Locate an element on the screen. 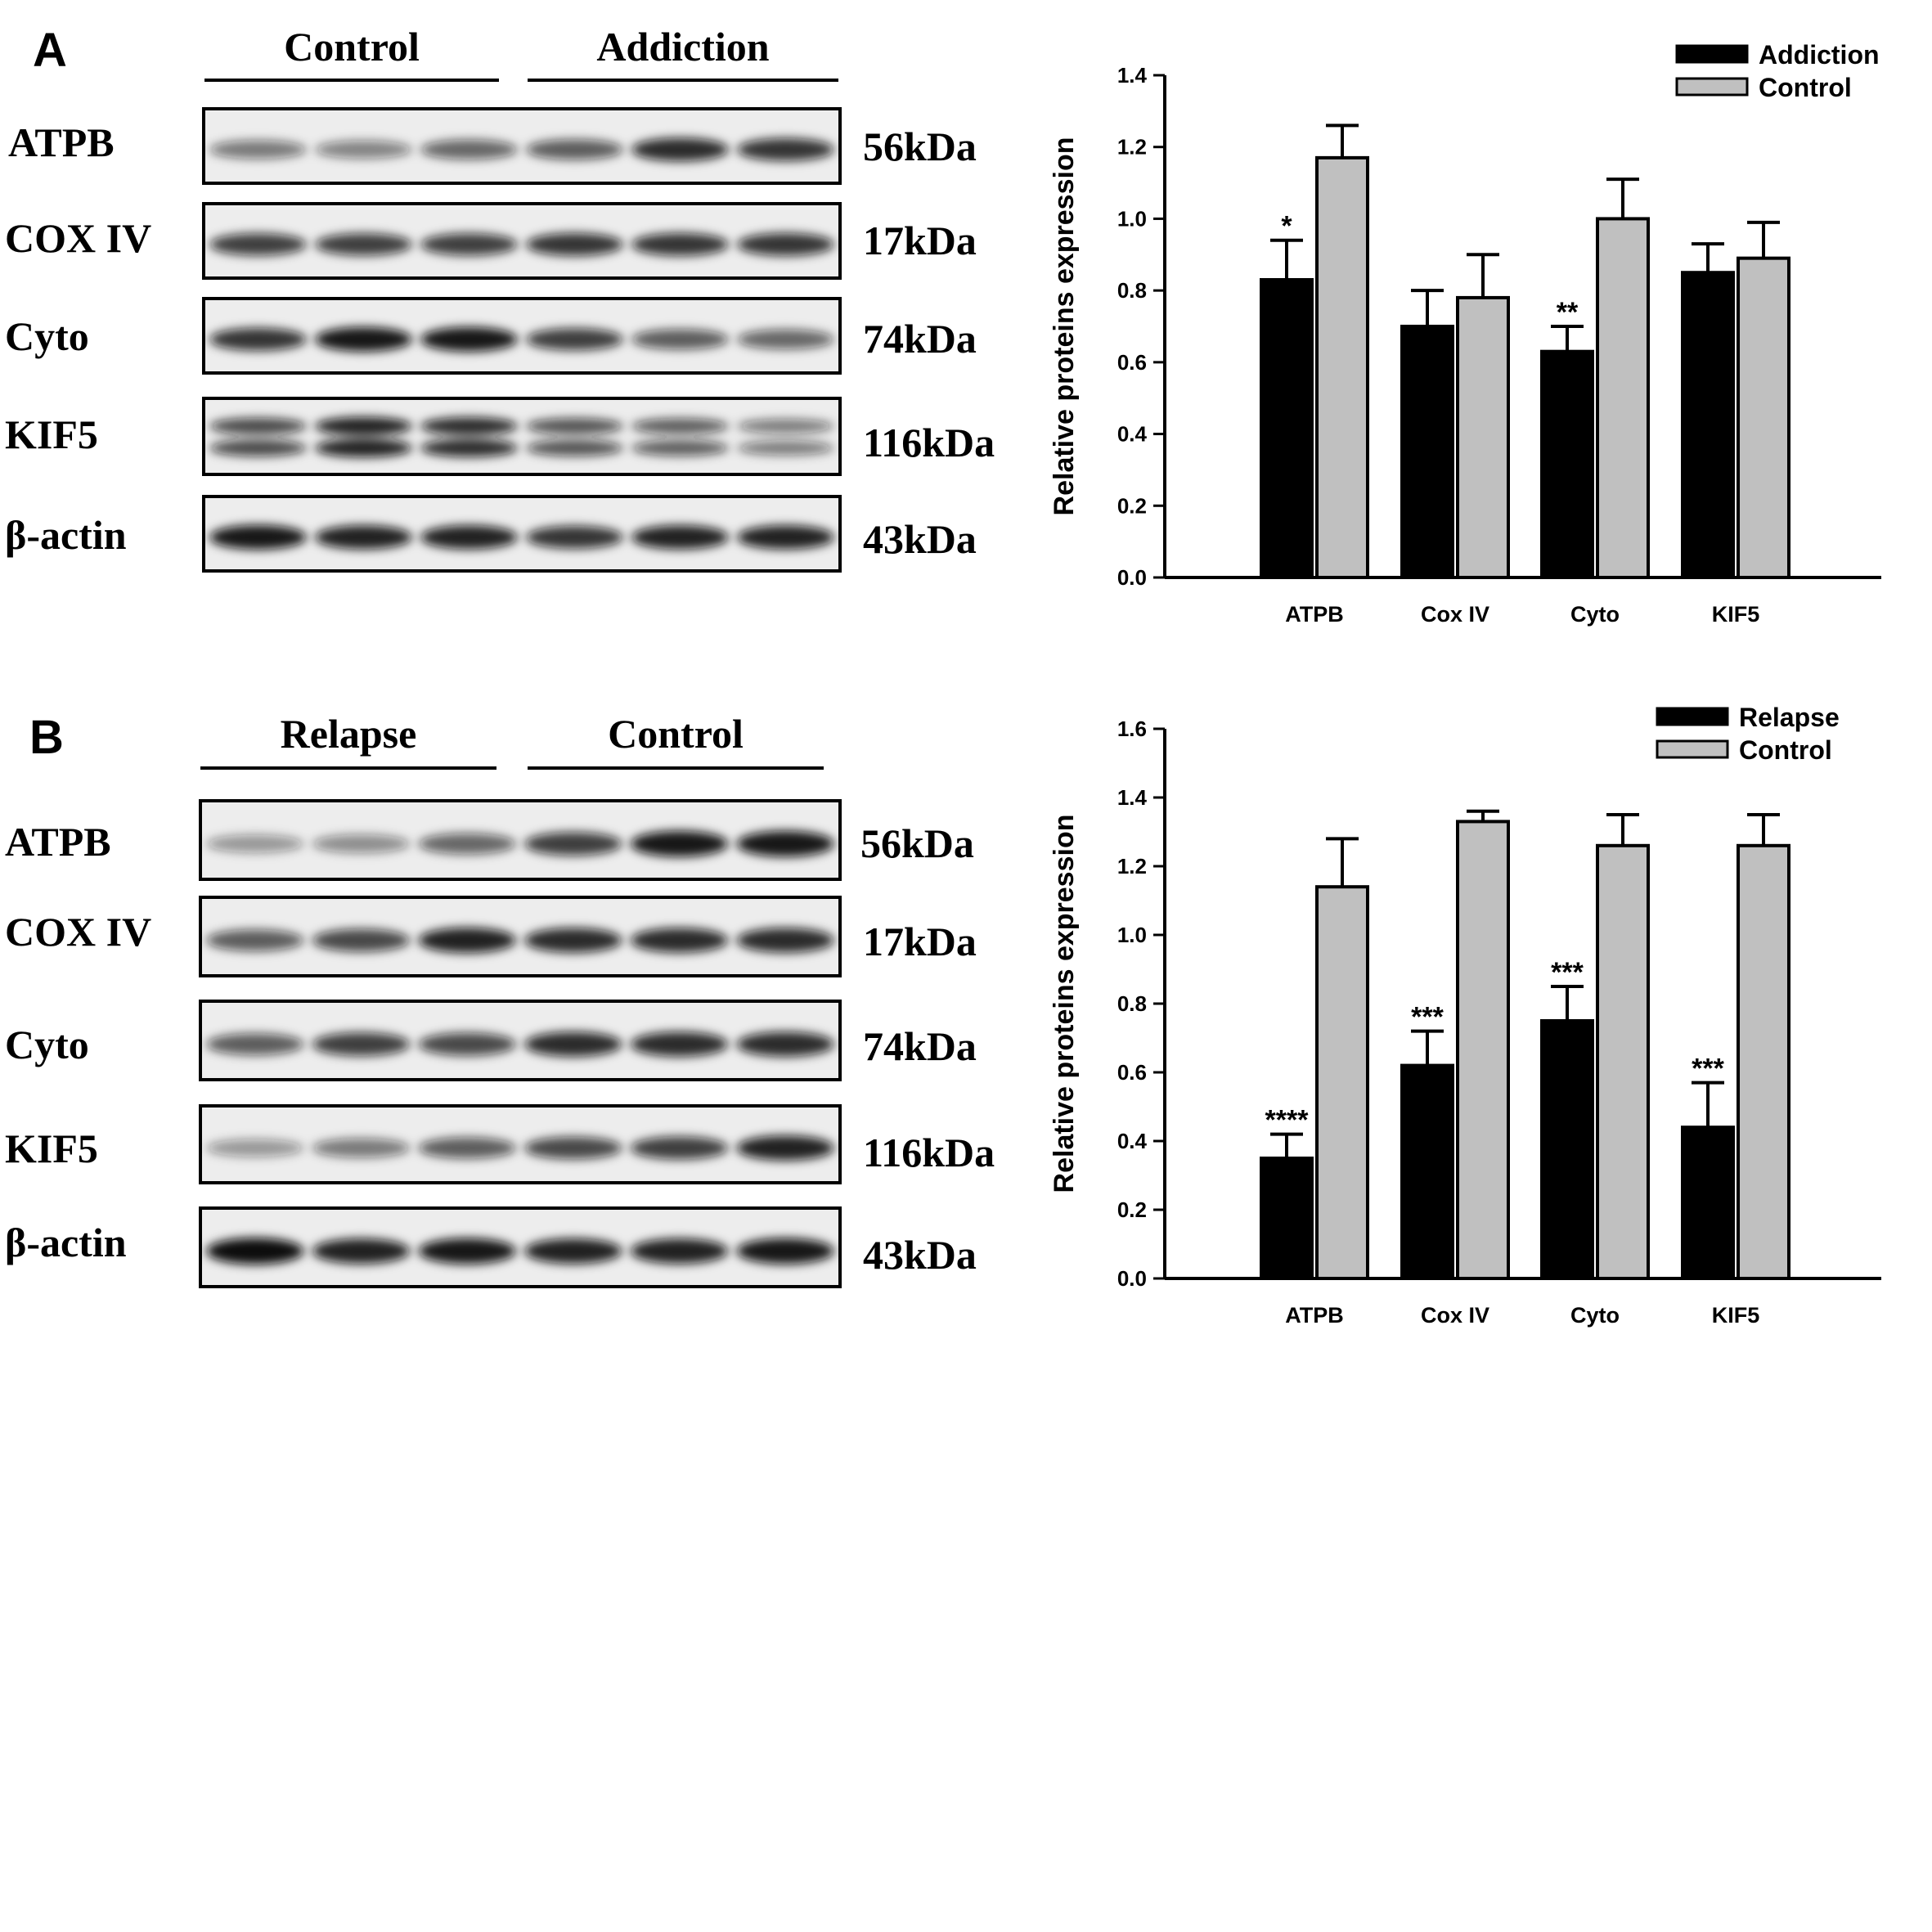 This screenshot has width=1932, height=1932. panel-b-group-1-line is located at coordinates (348, 768).